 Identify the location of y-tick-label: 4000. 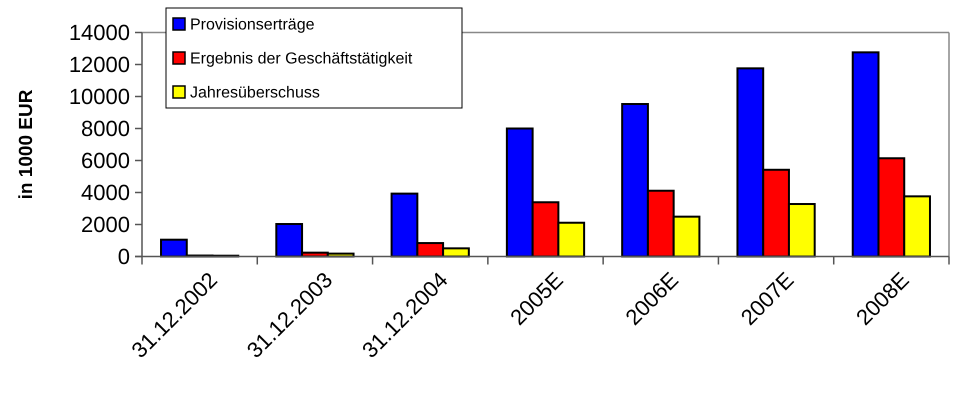
(105, 193).